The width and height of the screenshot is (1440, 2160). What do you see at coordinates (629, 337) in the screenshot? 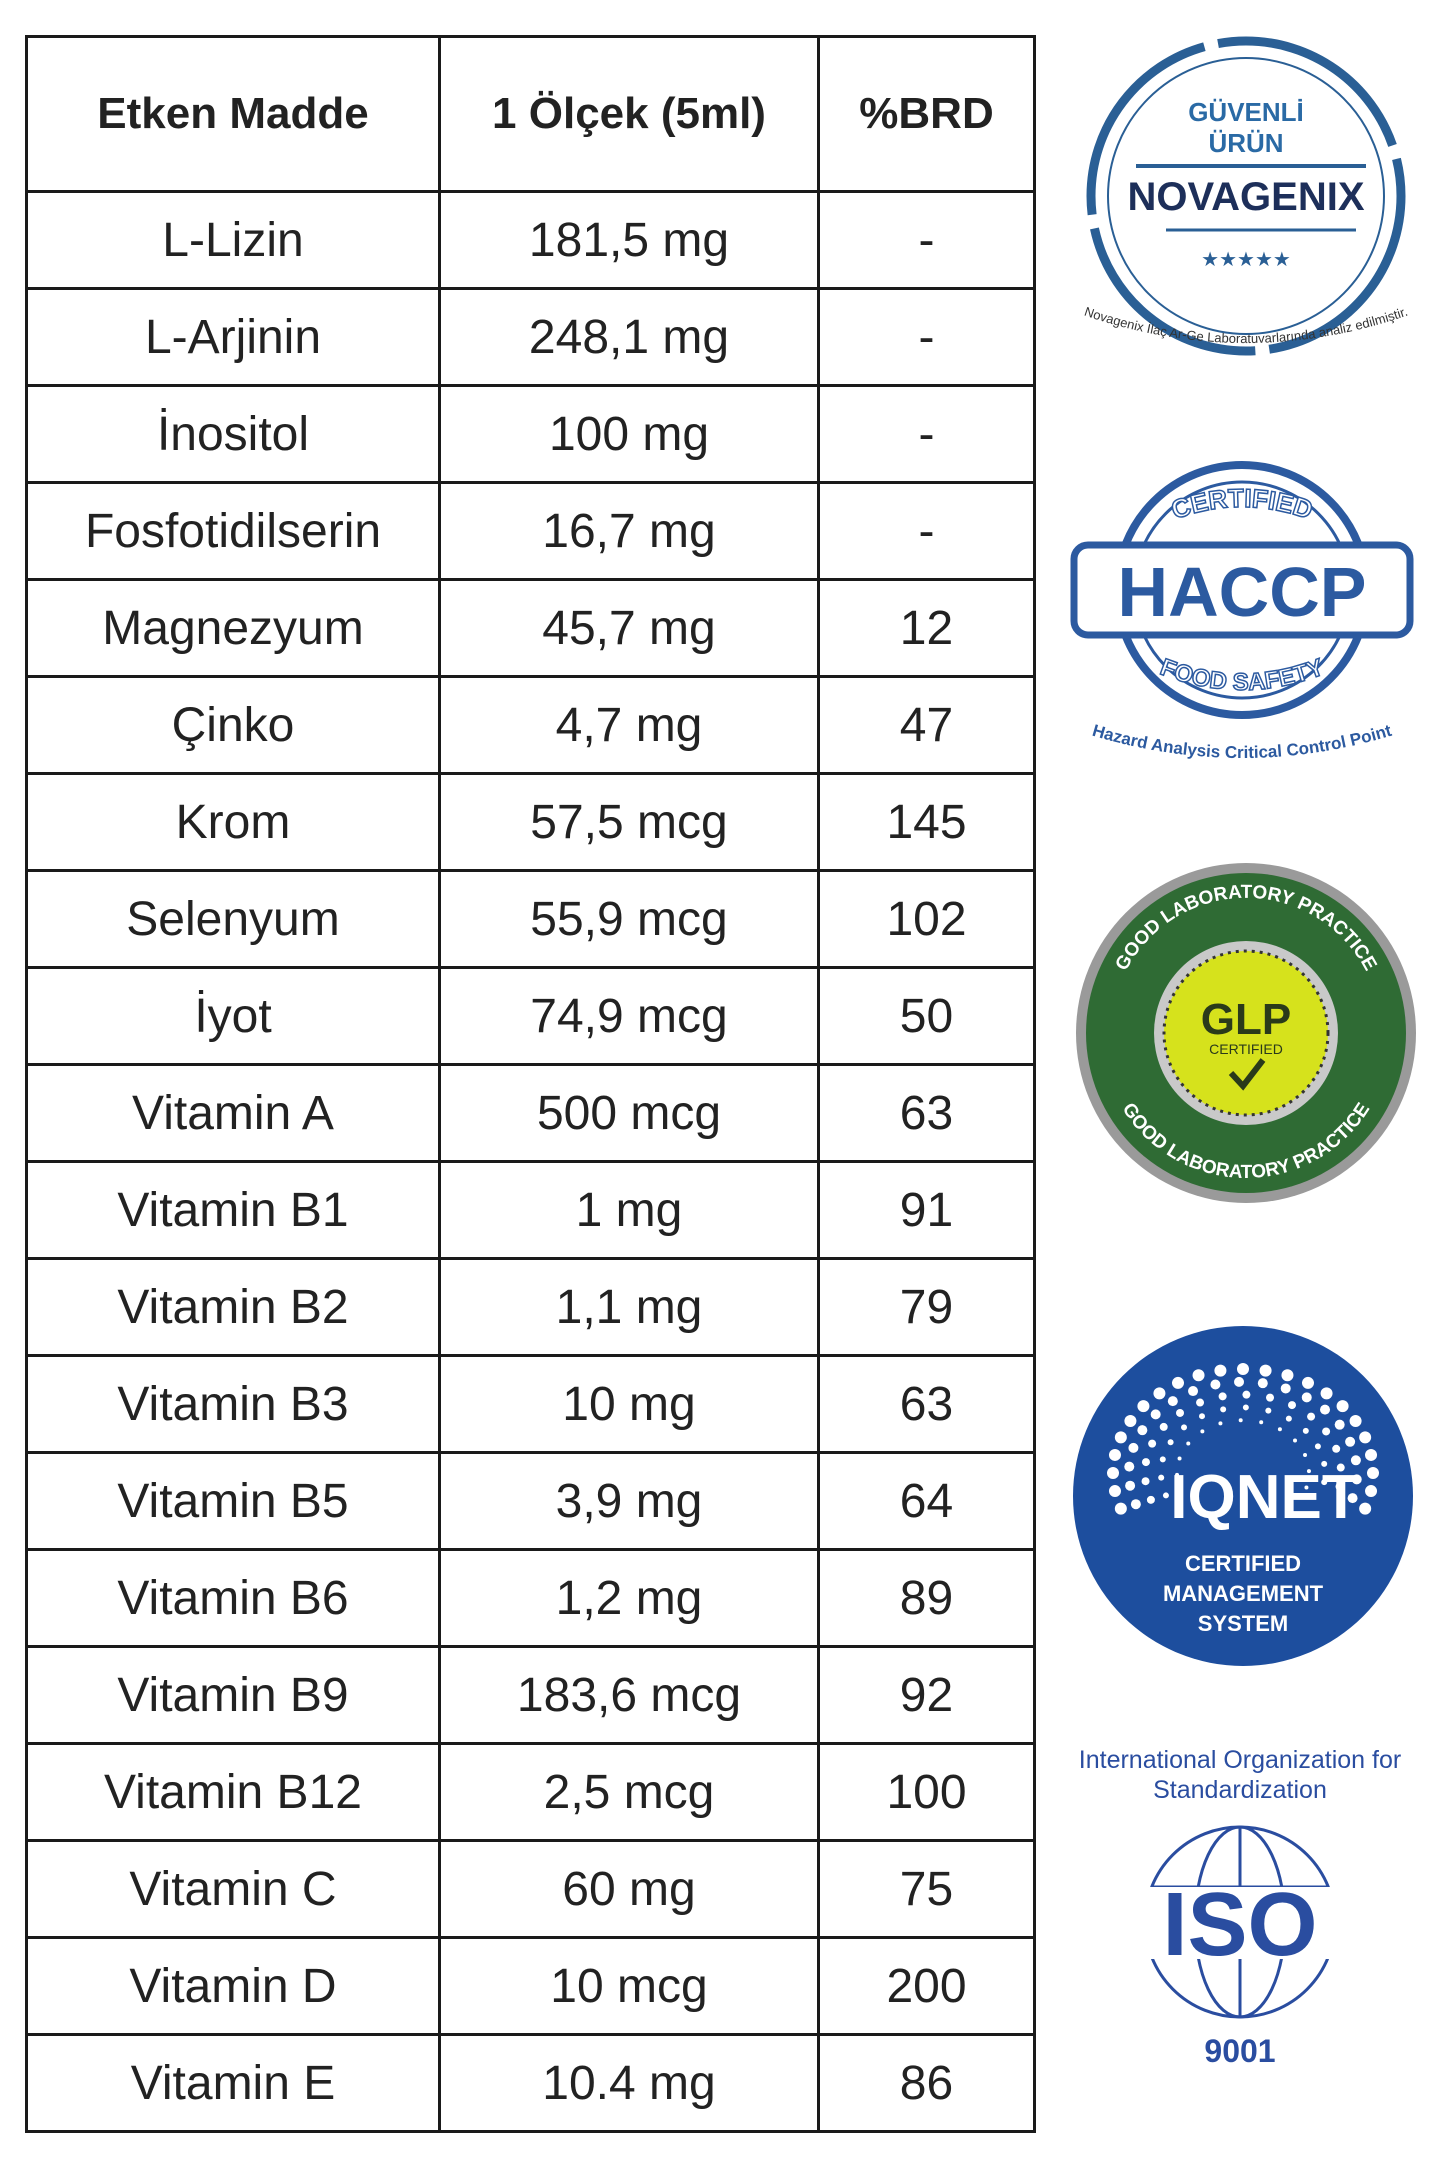
I see `amount-cell: 248,1 mg` at bounding box center [629, 337].